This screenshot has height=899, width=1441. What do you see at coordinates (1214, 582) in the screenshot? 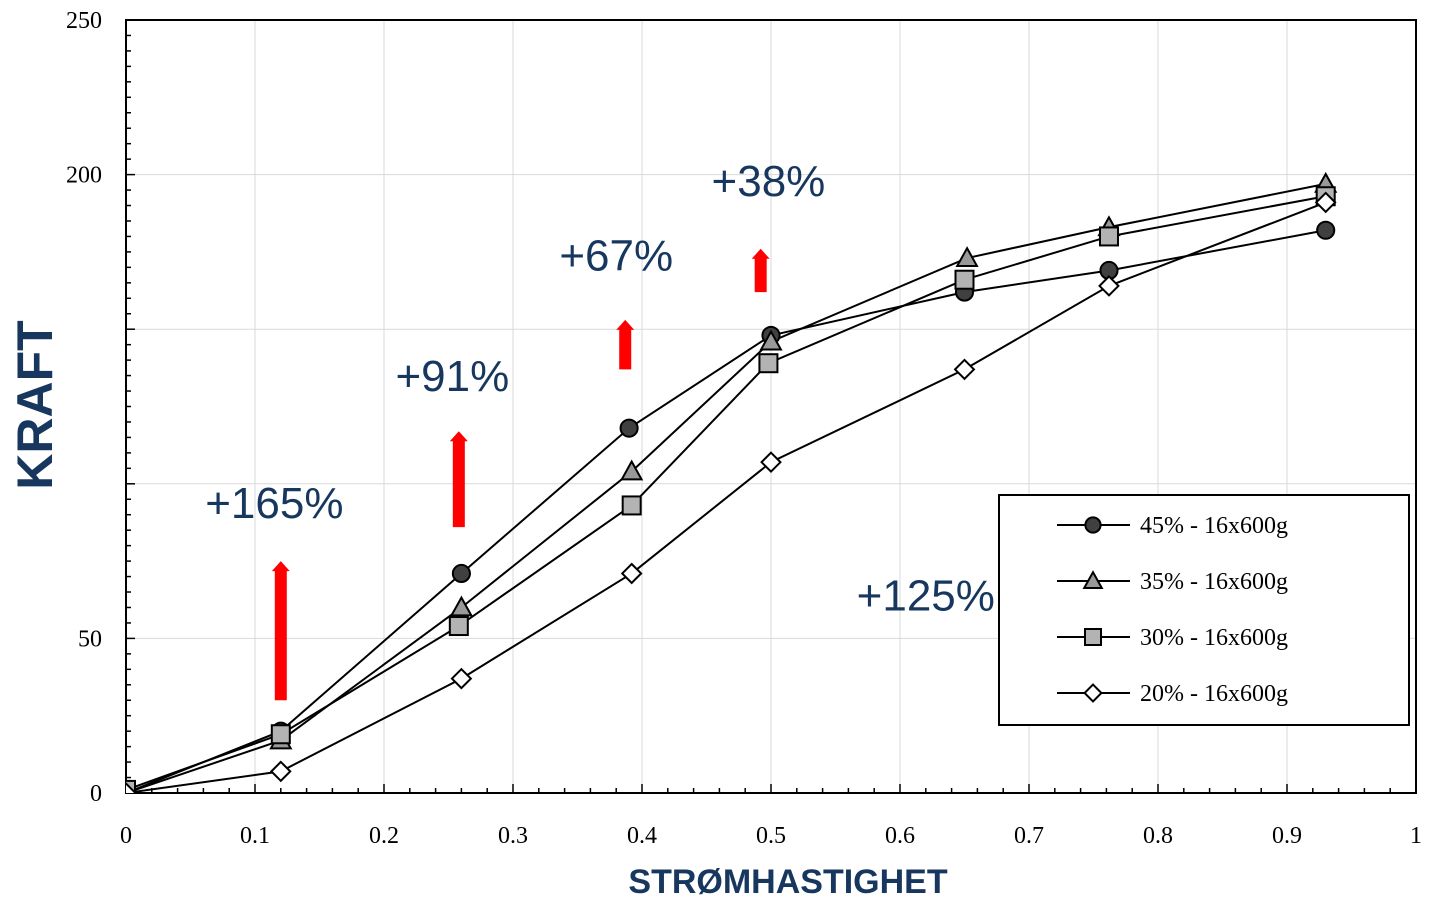
I see `legend-label: 35% - 16x600g` at bounding box center [1214, 582].